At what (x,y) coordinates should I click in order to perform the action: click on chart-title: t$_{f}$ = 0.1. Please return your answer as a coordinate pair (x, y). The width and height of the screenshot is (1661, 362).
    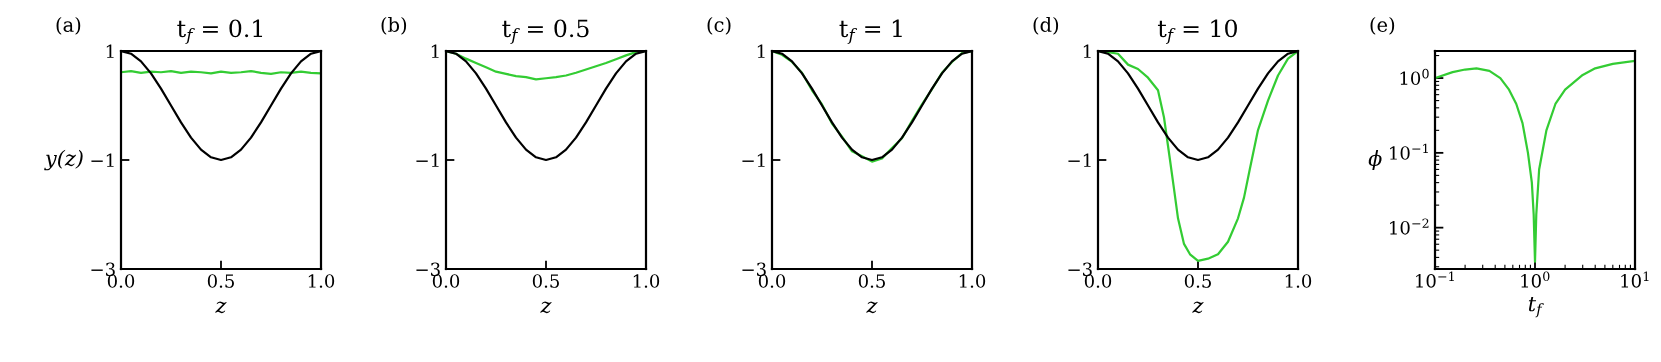
    Looking at the image, I should click on (220, 32).